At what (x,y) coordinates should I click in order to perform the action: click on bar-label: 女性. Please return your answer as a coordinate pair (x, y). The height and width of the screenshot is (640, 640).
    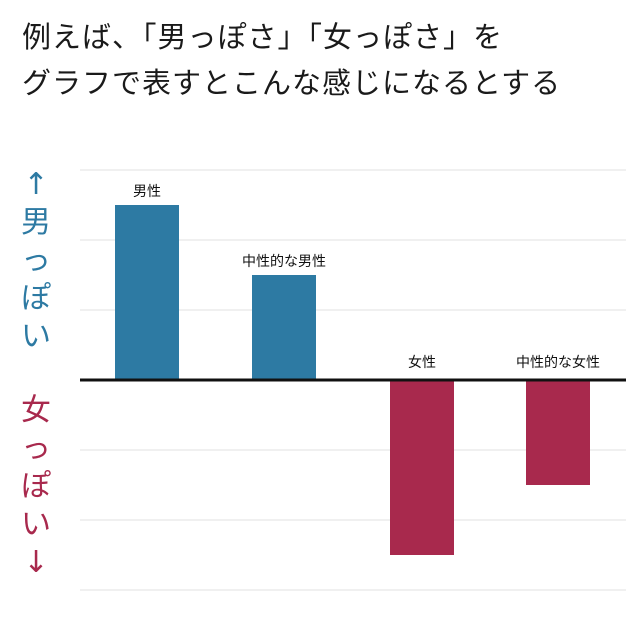
    Looking at the image, I should click on (422, 362).